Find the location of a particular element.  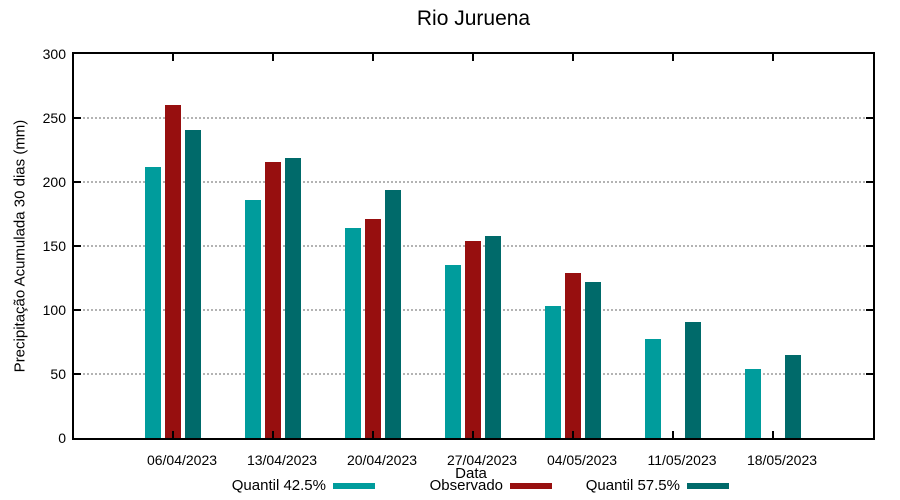

bar-quantil-57.5--13-04-2023 is located at coordinates (293, 298).